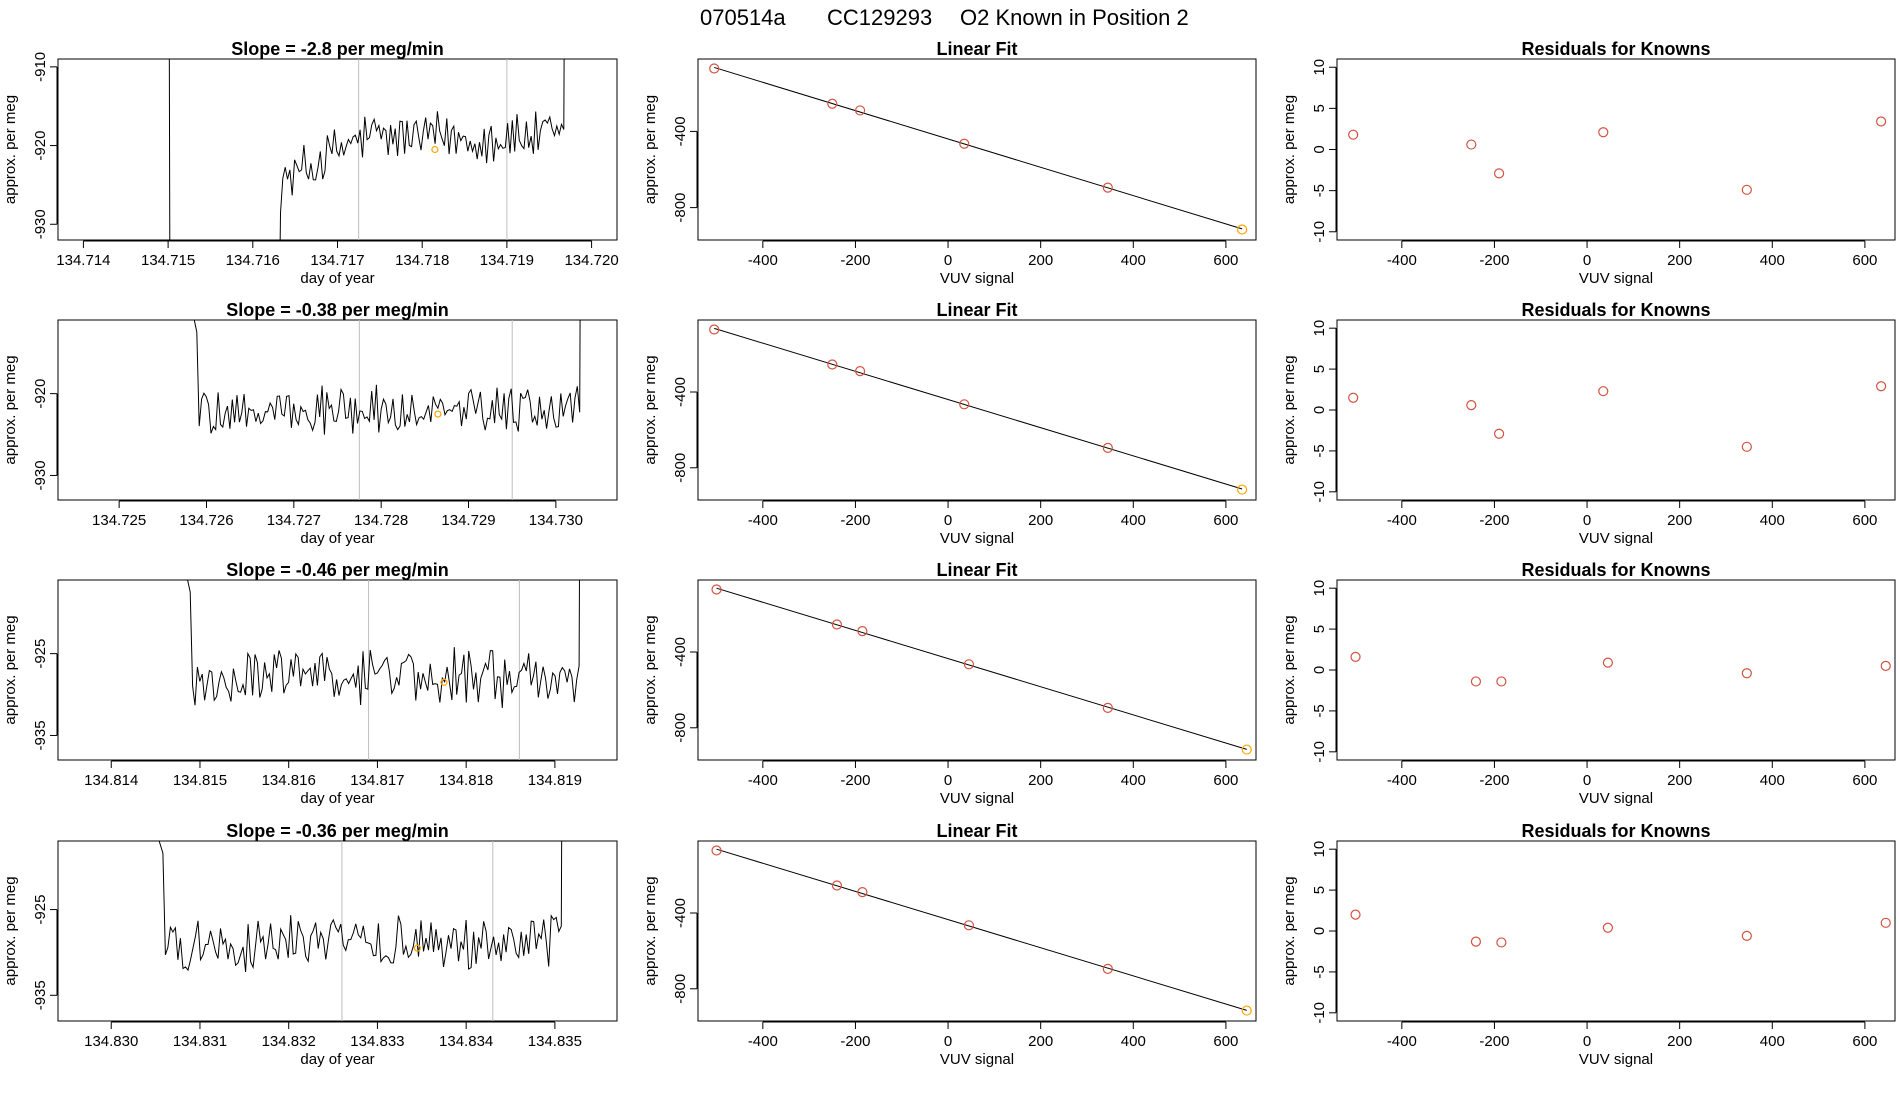 This screenshot has width=1900, height=1100. Describe the element at coordinates (168, 260) in the screenshot. I see `x-tick-label: 134.715` at that location.